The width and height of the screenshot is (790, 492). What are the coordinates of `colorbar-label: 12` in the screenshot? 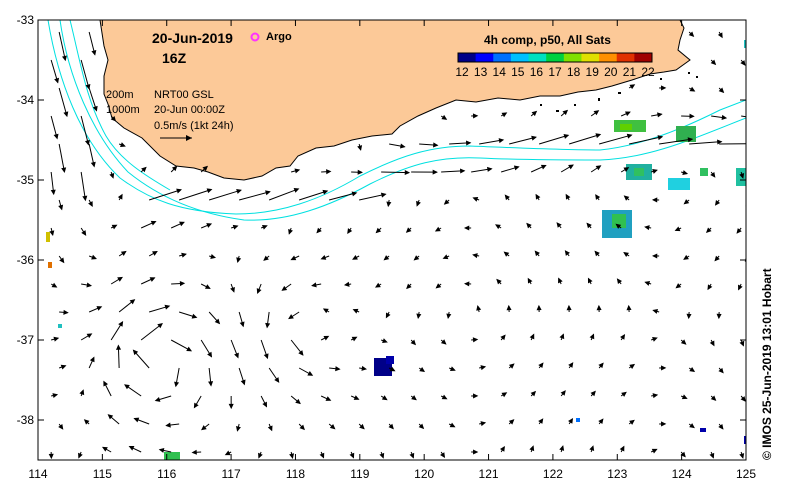 It's located at (462, 72).